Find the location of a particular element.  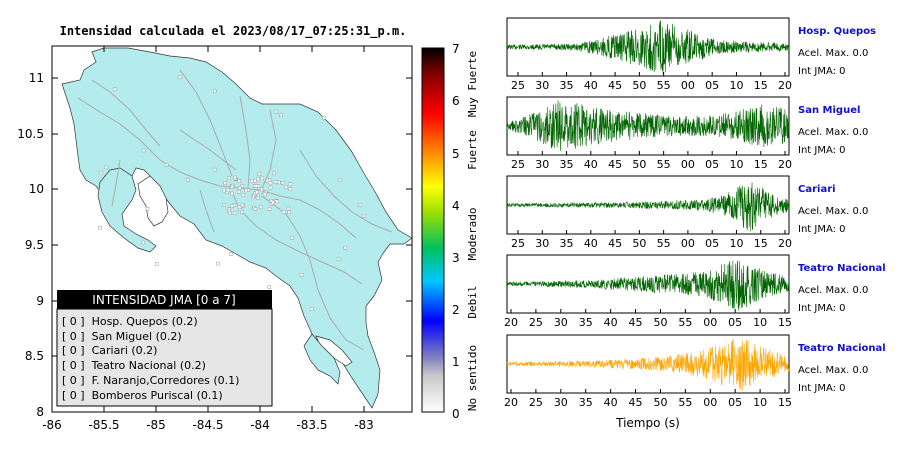

map-y-tick: 8.5 is located at coordinates (34, 356).